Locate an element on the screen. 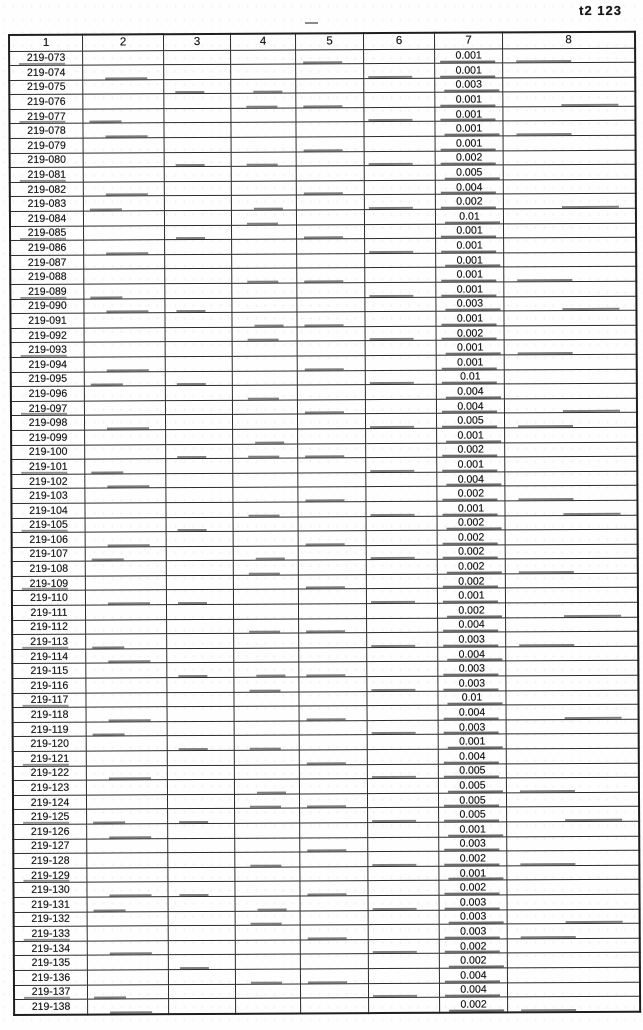 The height and width of the screenshot is (1030, 643). column-header-1: 1 is located at coordinates (46, 42).